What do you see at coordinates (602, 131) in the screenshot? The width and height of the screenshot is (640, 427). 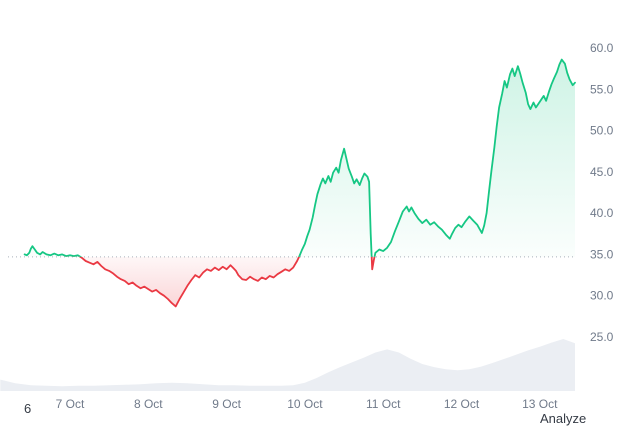 I see `y-axis-label: 50.0` at bounding box center [602, 131].